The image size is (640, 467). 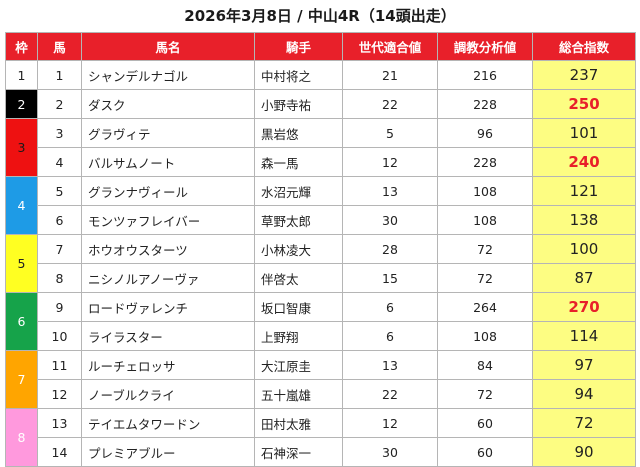 I want to click on horse-number-cell: 7, so click(x=59, y=249).